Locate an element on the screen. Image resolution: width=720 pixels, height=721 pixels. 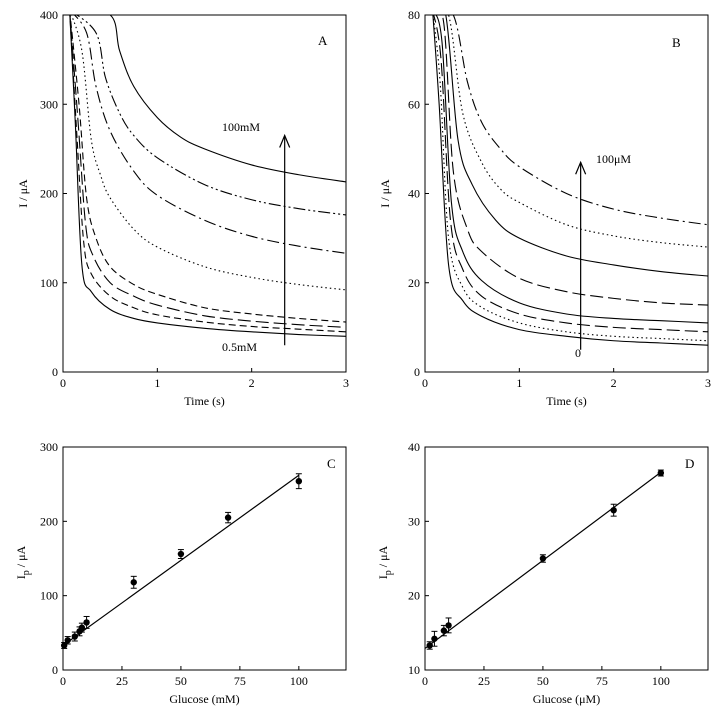
y-tick-label: 30 is located at coordinates (414, 521).